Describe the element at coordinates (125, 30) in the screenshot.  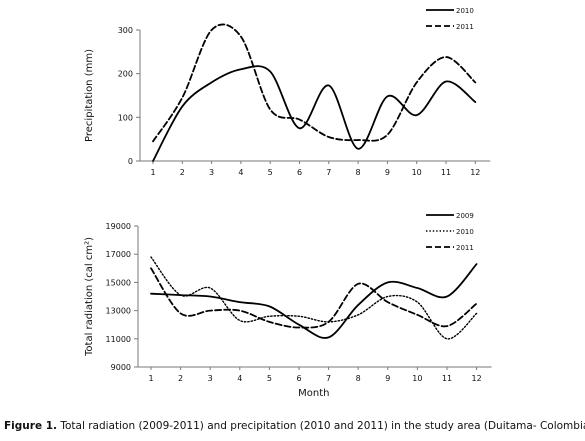
I see `y-tick-label: 300` at that location.